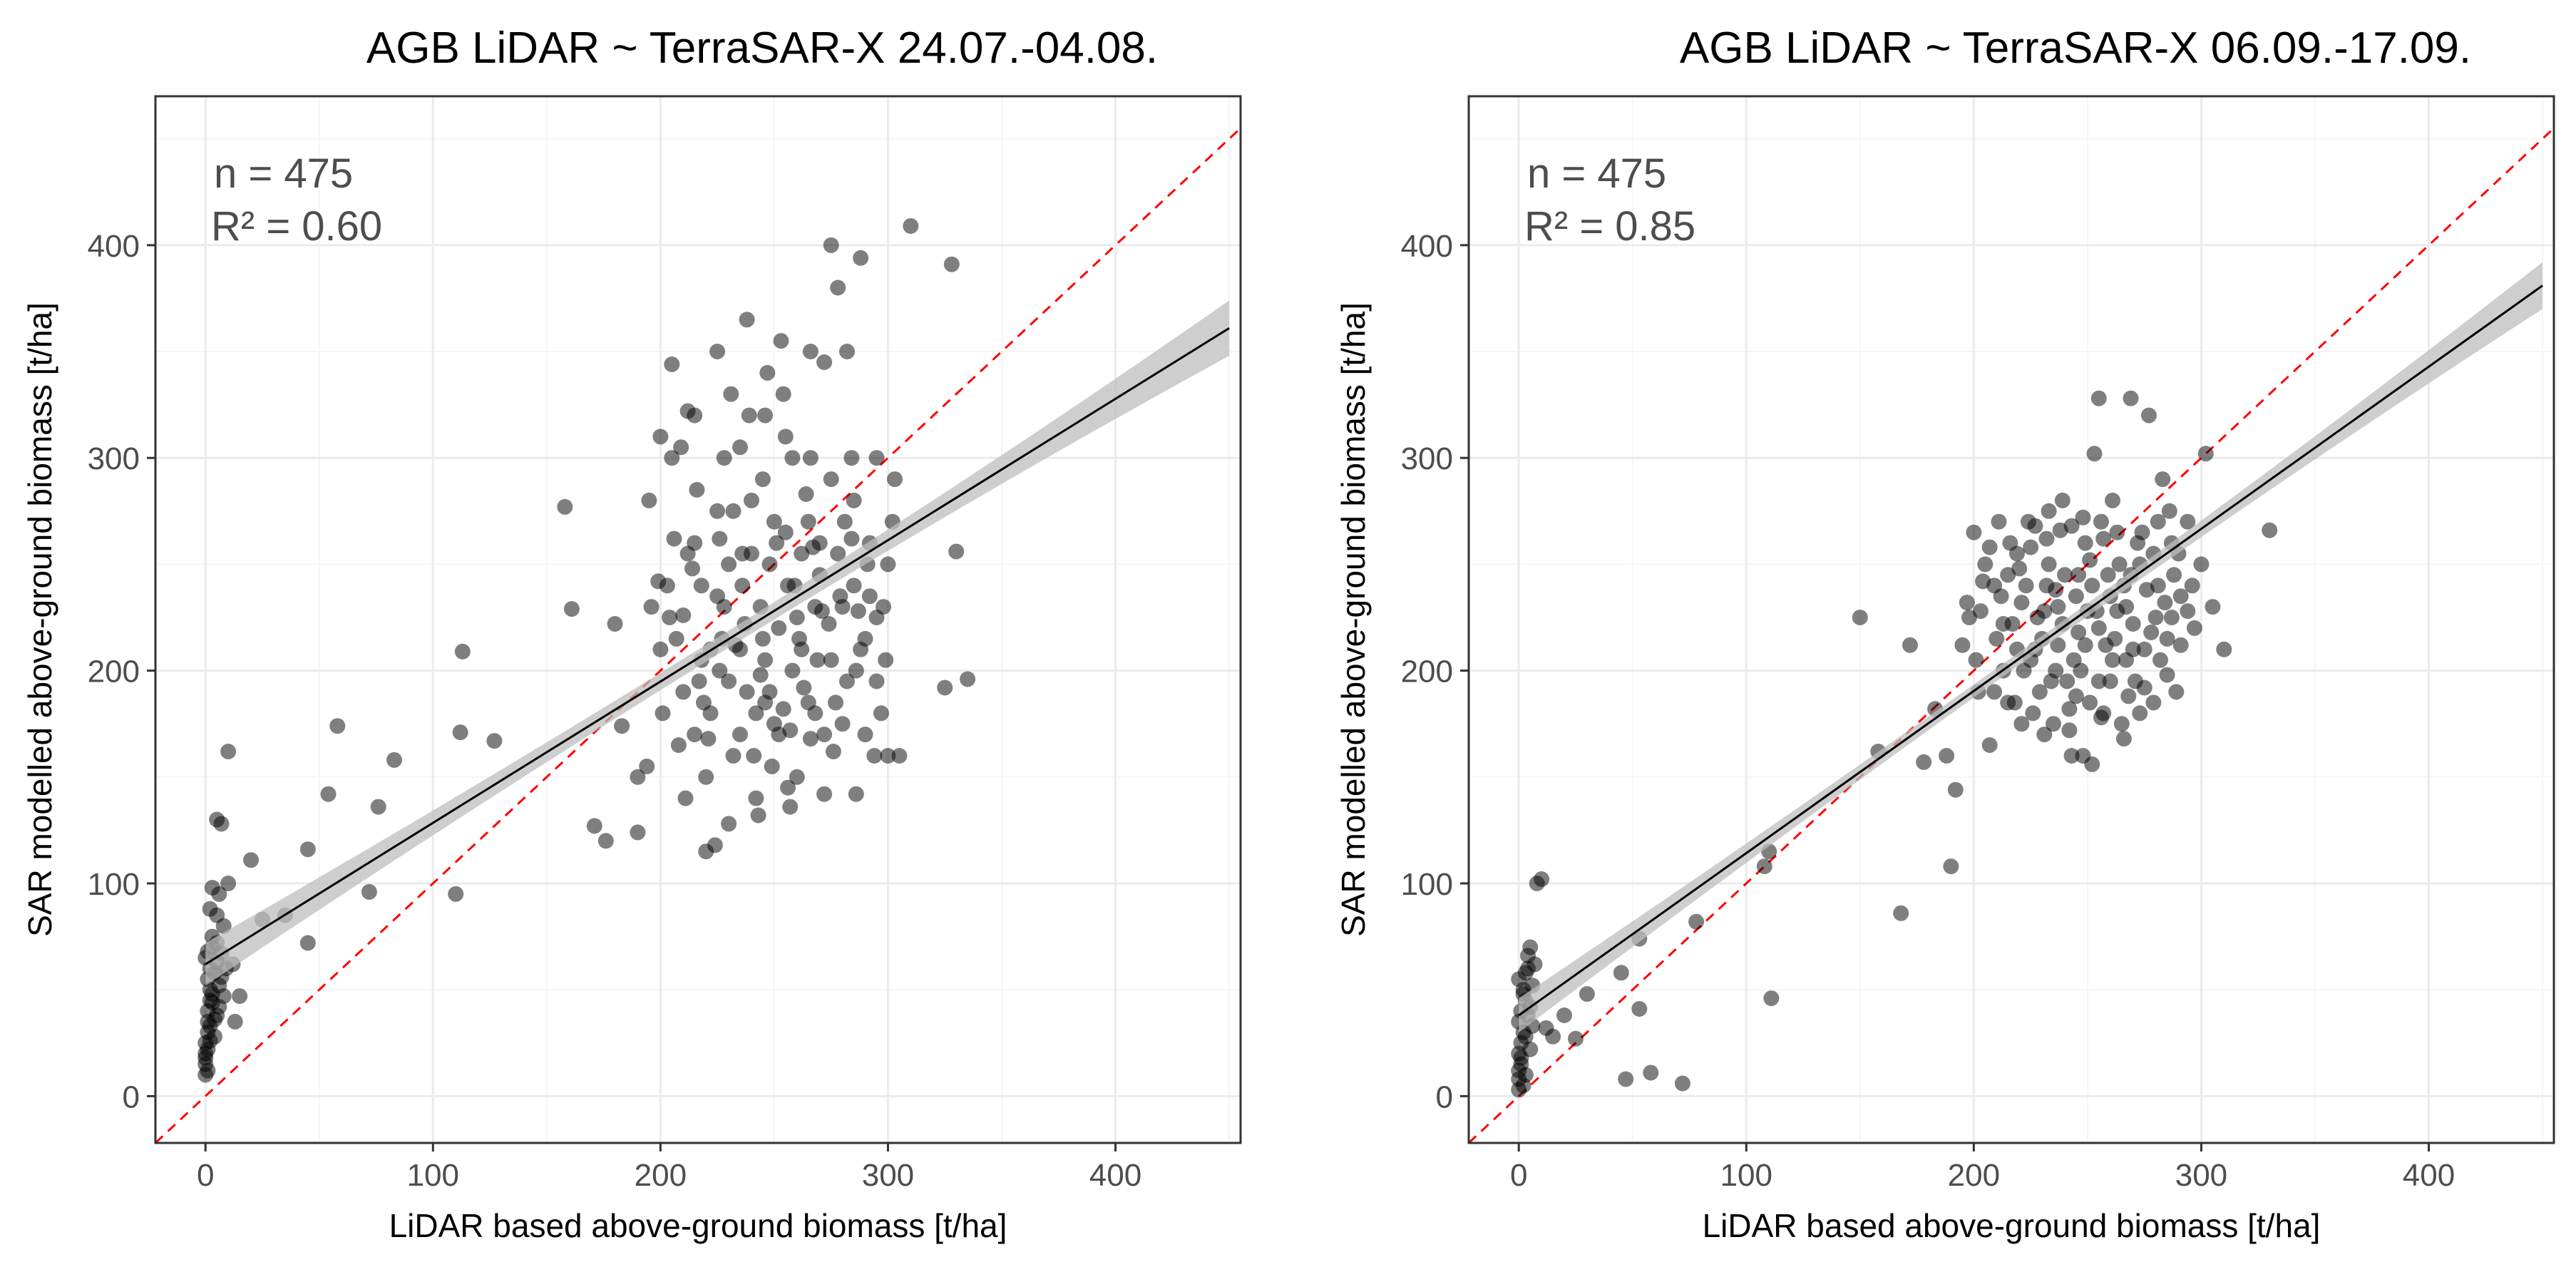  What do you see at coordinates (131, 1096) in the screenshot?
I see `y-tick-label: 0` at bounding box center [131, 1096].